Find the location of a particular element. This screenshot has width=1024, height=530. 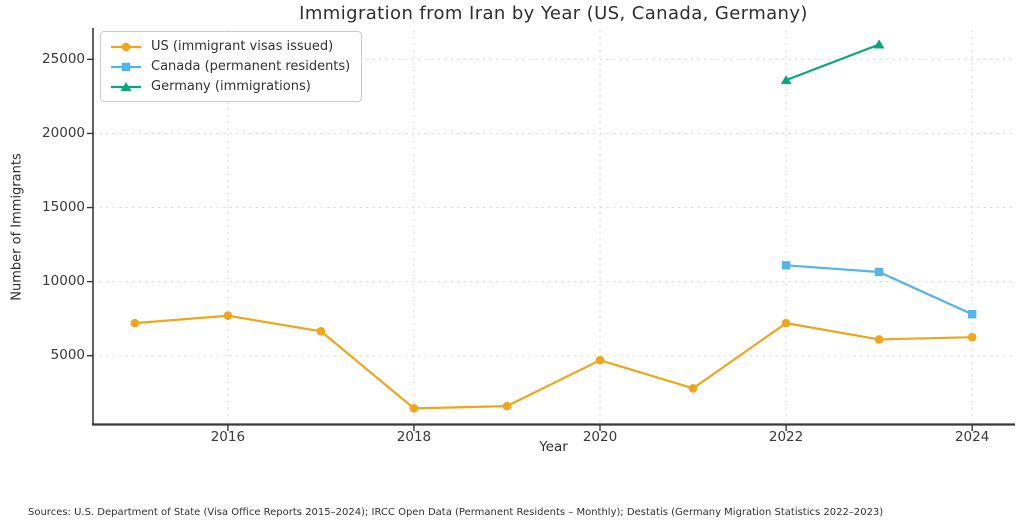

legend-label: Canada (permanent residents) is located at coordinates (251, 66).